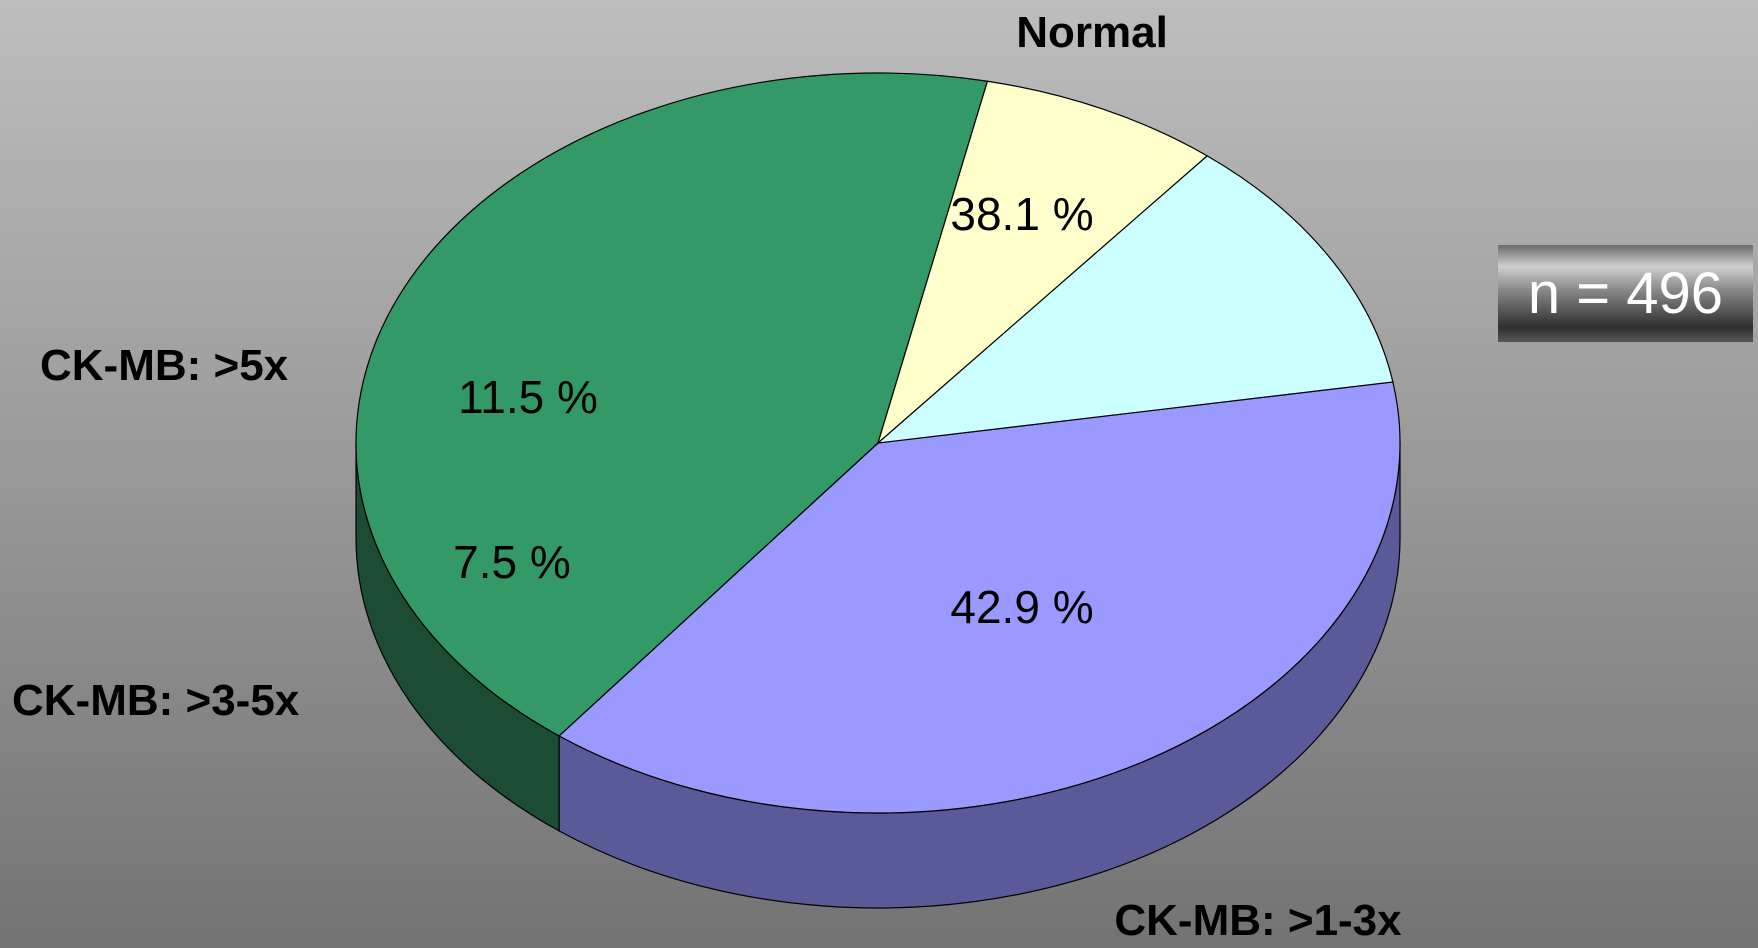 The height and width of the screenshot is (948, 1758). Describe the element at coordinates (1021, 607) in the screenshot. I see `value-label-1: 42.9 %` at that location.